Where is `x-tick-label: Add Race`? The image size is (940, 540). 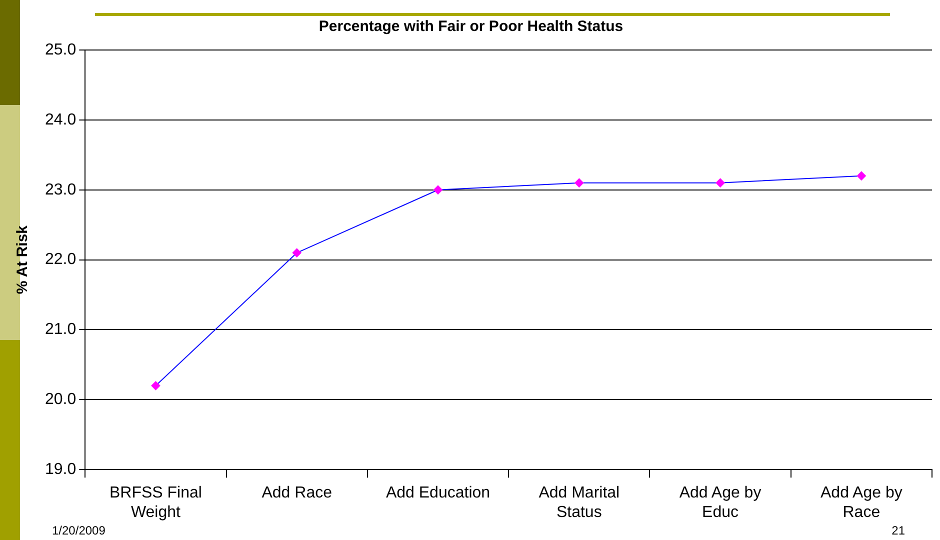 x-tick-label: Add Race is located at coordinates (297, 493).